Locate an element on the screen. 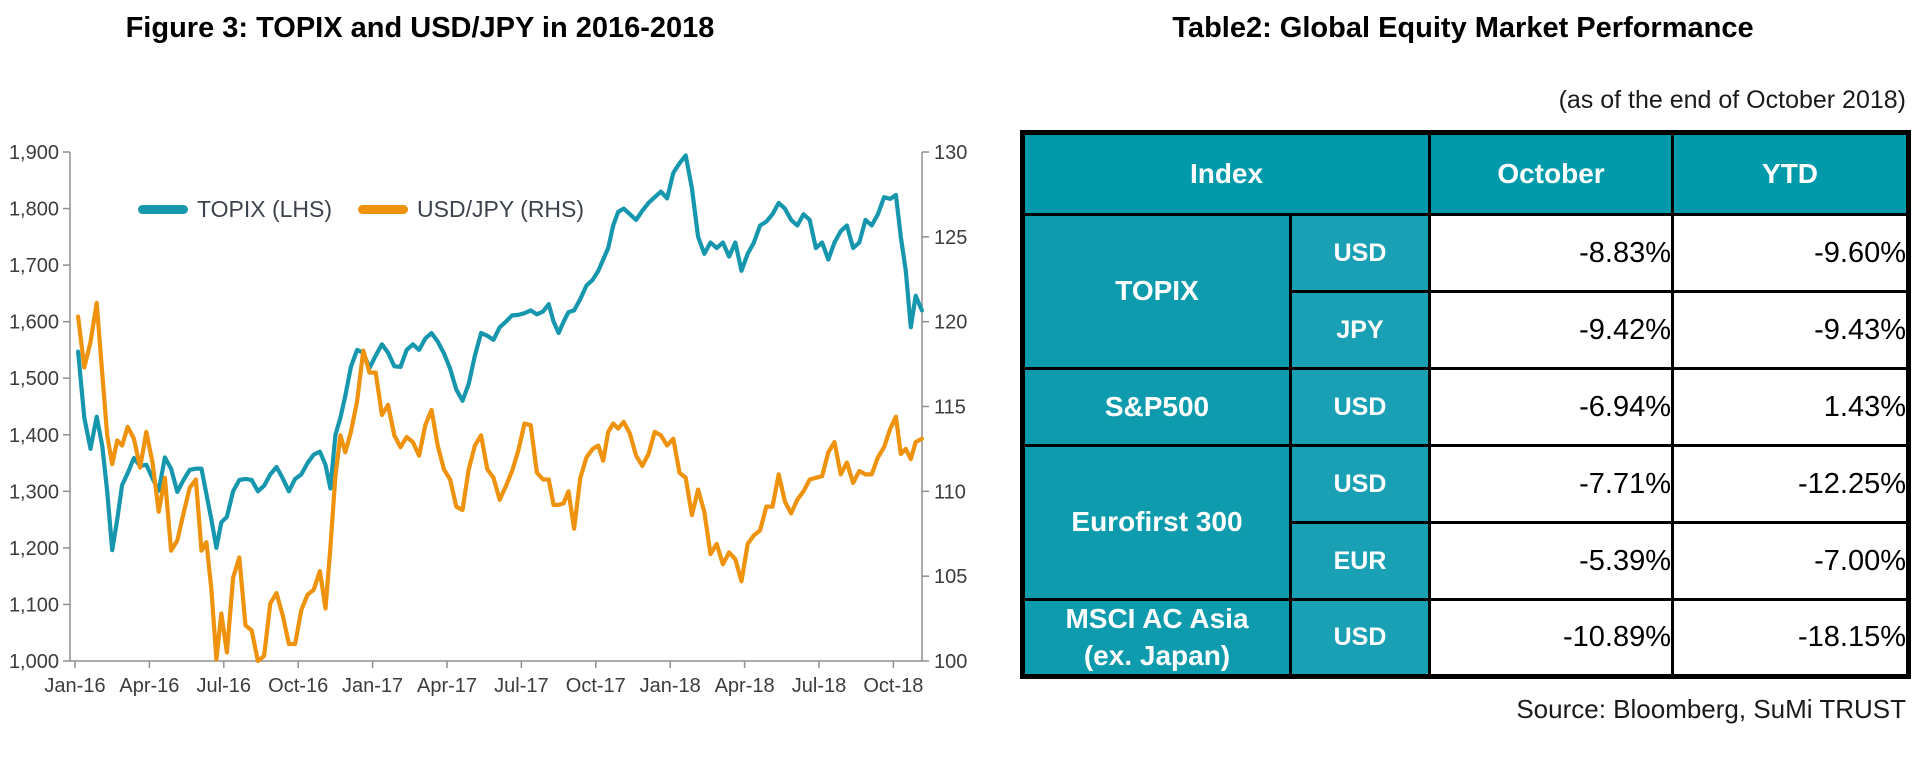 This screenshot has width=1920, height=762. legend-item-topix: TOPIX (LHS) is located at coordinates (235, 209).